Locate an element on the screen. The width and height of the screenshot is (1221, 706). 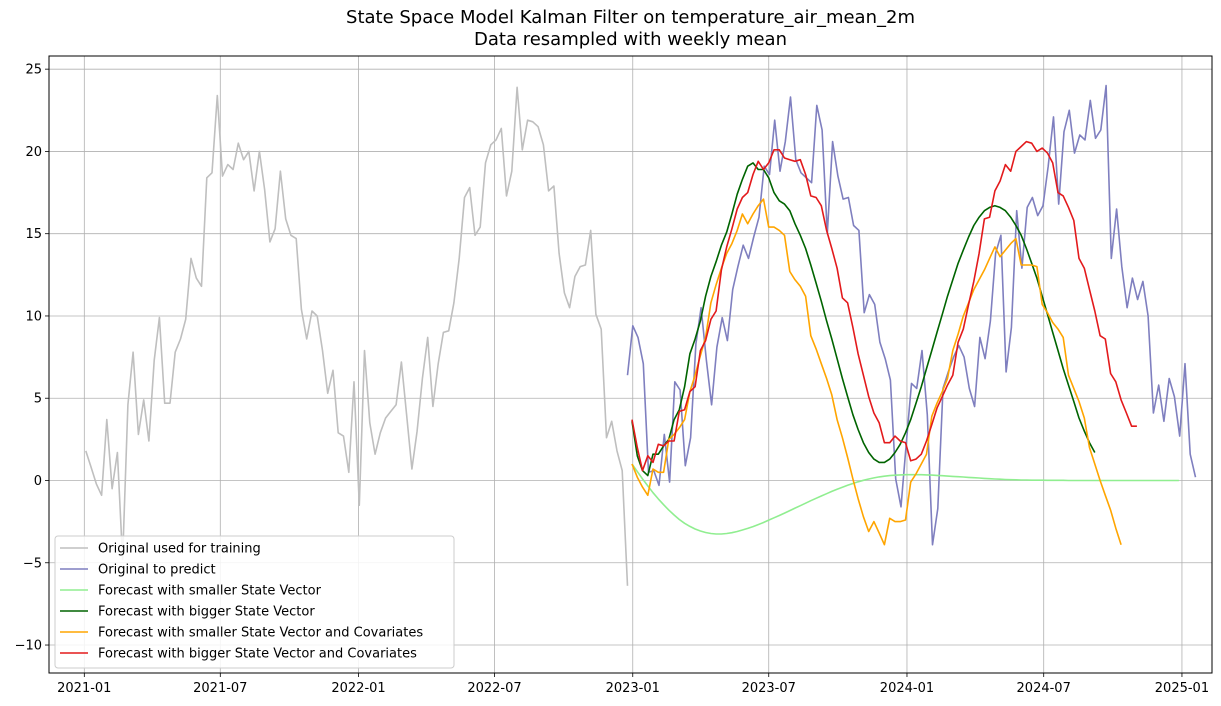
legend-label: Original used for training is located at coordinates (179, 549).